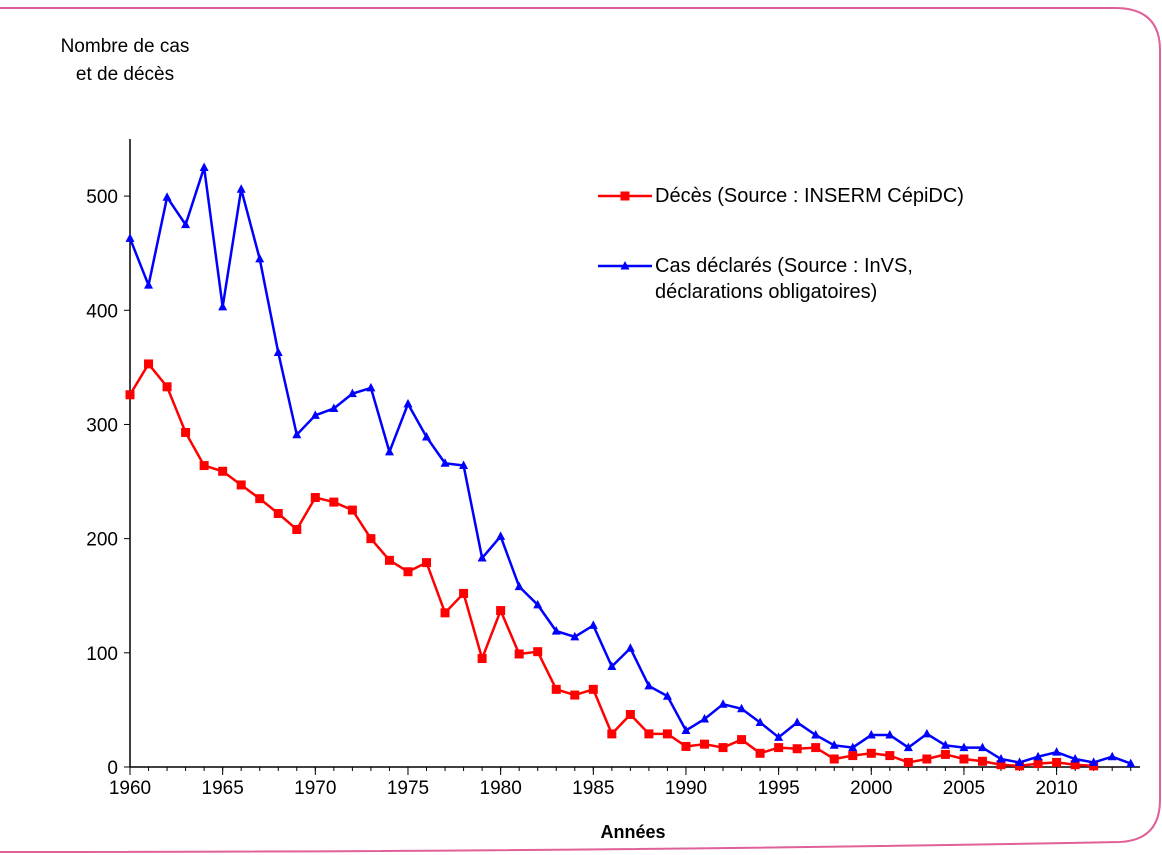  Describe the element at coordinates (125, 74) in the screenshot. I see `y-label: et de décès` at that location.